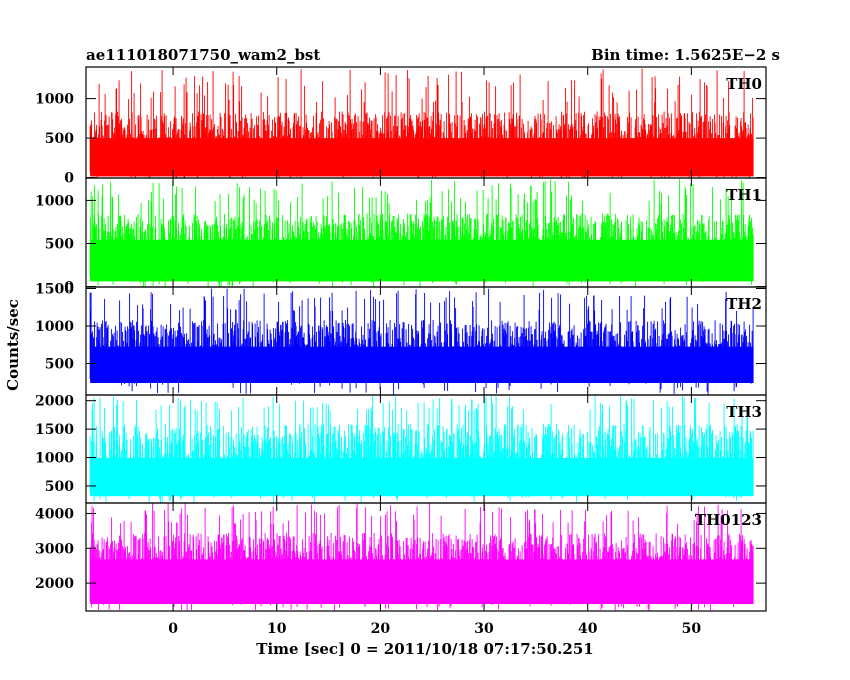  What do you see at coordinates (422, 157) in the screenshot?
I see `series-th0-band` at bounding box center [422, 157].